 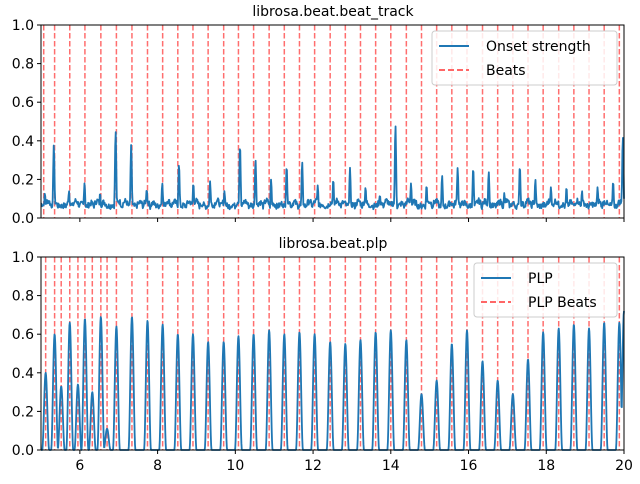 What do you see at coordinates (79, 466) in the screenshot?
I see `x-tick-label: 6` at bounding box center [79, 466].